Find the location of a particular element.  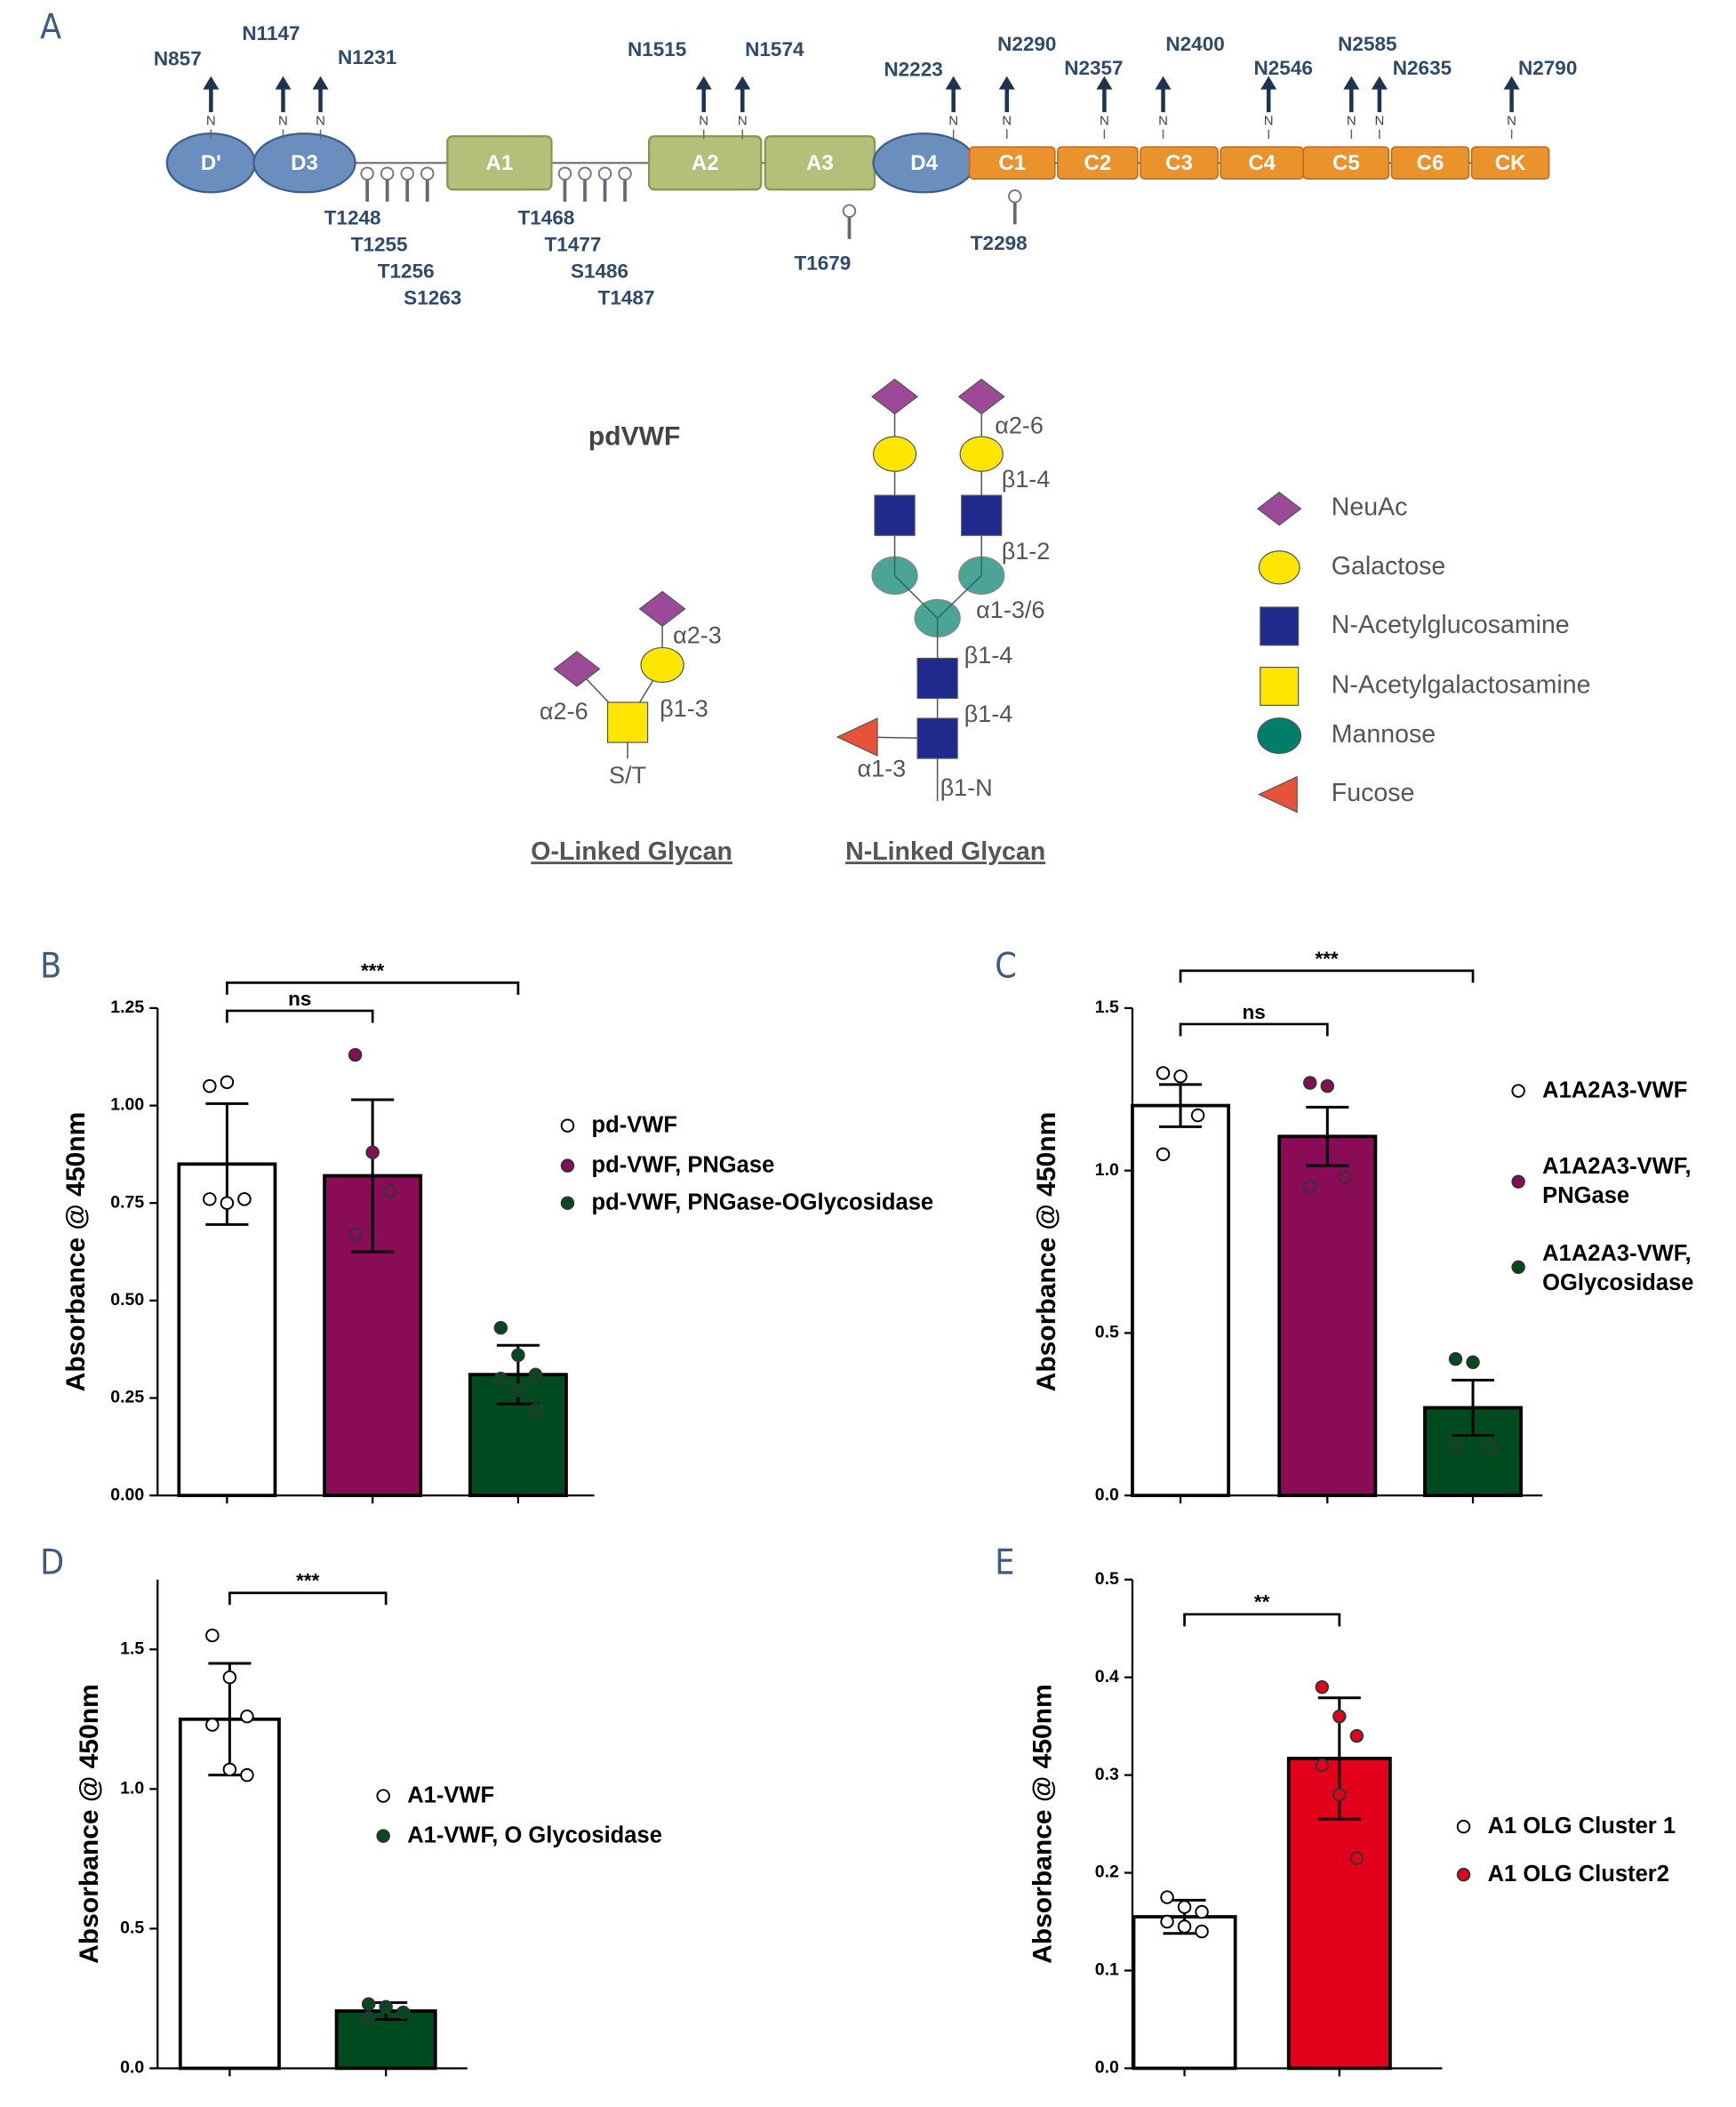

glycan-name: O-Linked Glycan is located at coordinates (631, 851).